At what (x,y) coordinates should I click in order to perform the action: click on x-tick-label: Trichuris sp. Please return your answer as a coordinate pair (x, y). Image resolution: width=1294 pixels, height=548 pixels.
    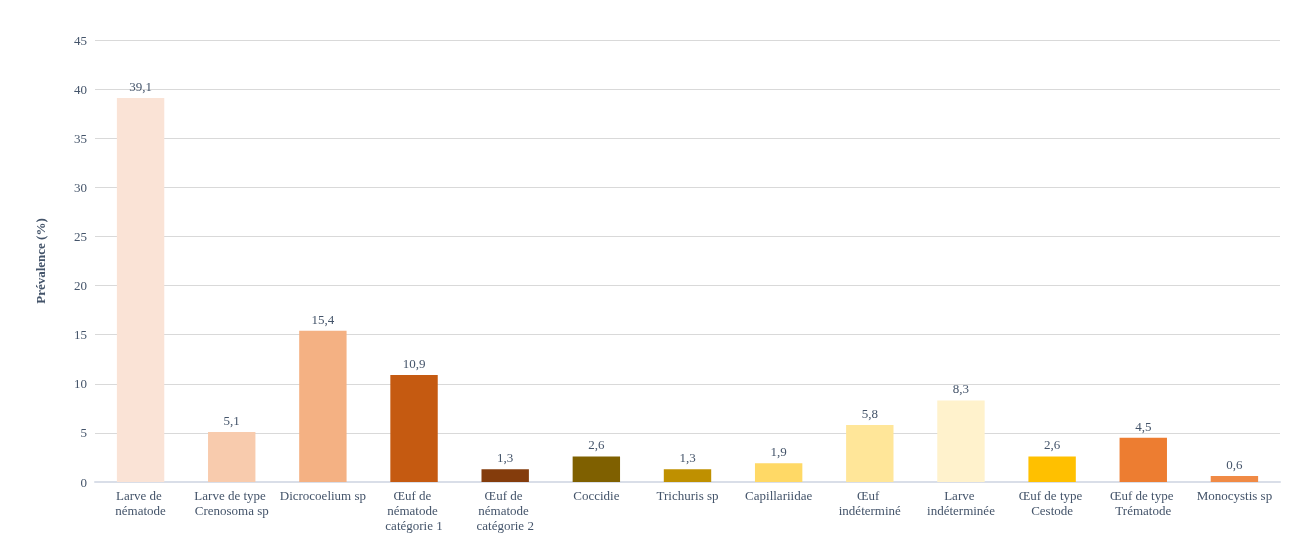
    Looking at the image, I should click on (687, 495).